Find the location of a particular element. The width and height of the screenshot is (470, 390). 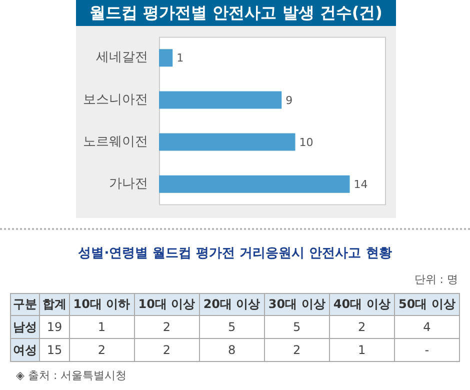

y-tick-label: 남성 is located at coordinates (25, 327).